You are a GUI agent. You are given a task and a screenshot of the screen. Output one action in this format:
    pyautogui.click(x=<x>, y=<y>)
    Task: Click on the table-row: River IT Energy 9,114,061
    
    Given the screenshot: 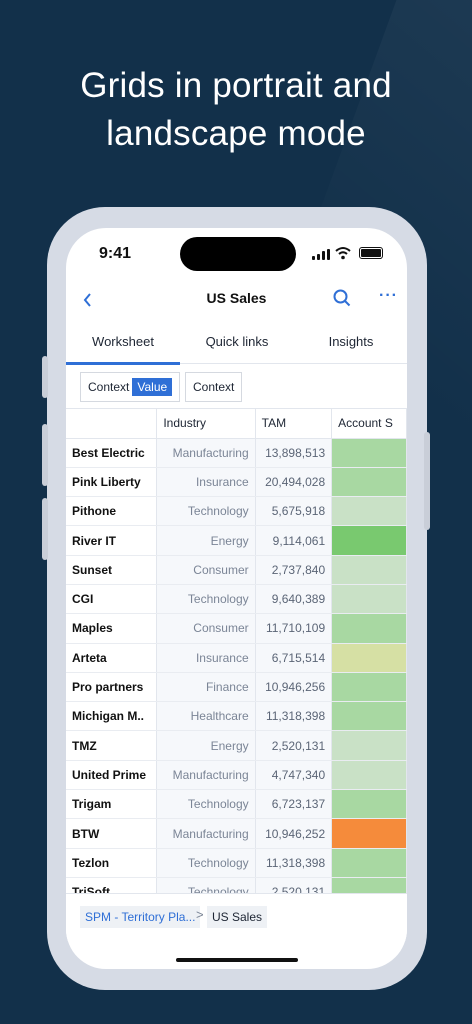 What is the action you would take?
    pyautogui.click(x=236, y=540)
    